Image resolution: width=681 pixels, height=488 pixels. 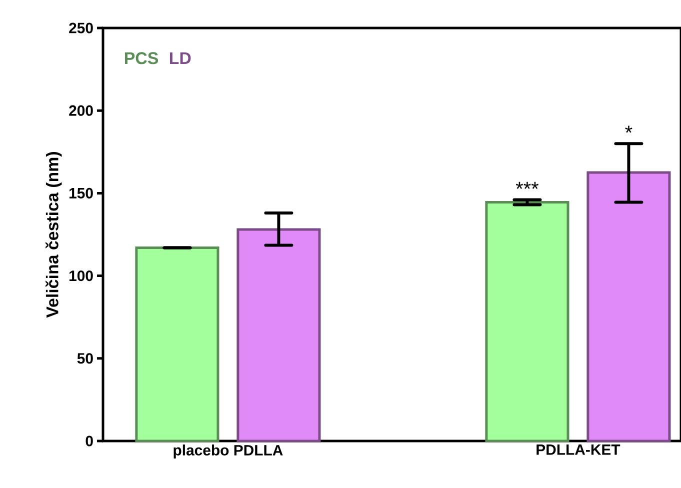 I want to click on y-axis-title: Veličina čestica (nm), so click(x=54, y=235).